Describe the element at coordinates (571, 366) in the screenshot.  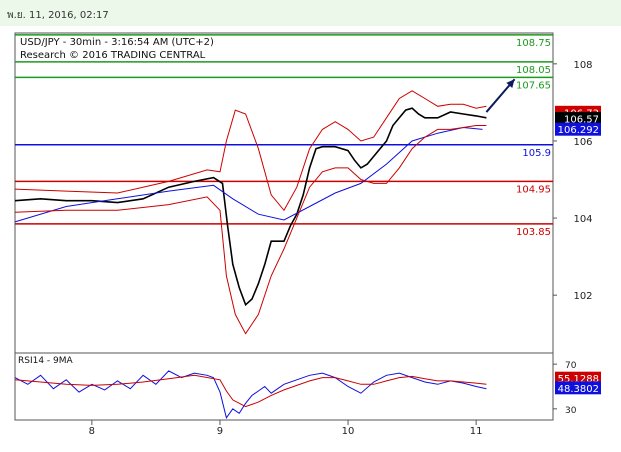
I see `rsi-y-tick-label-1: 70` at that location.